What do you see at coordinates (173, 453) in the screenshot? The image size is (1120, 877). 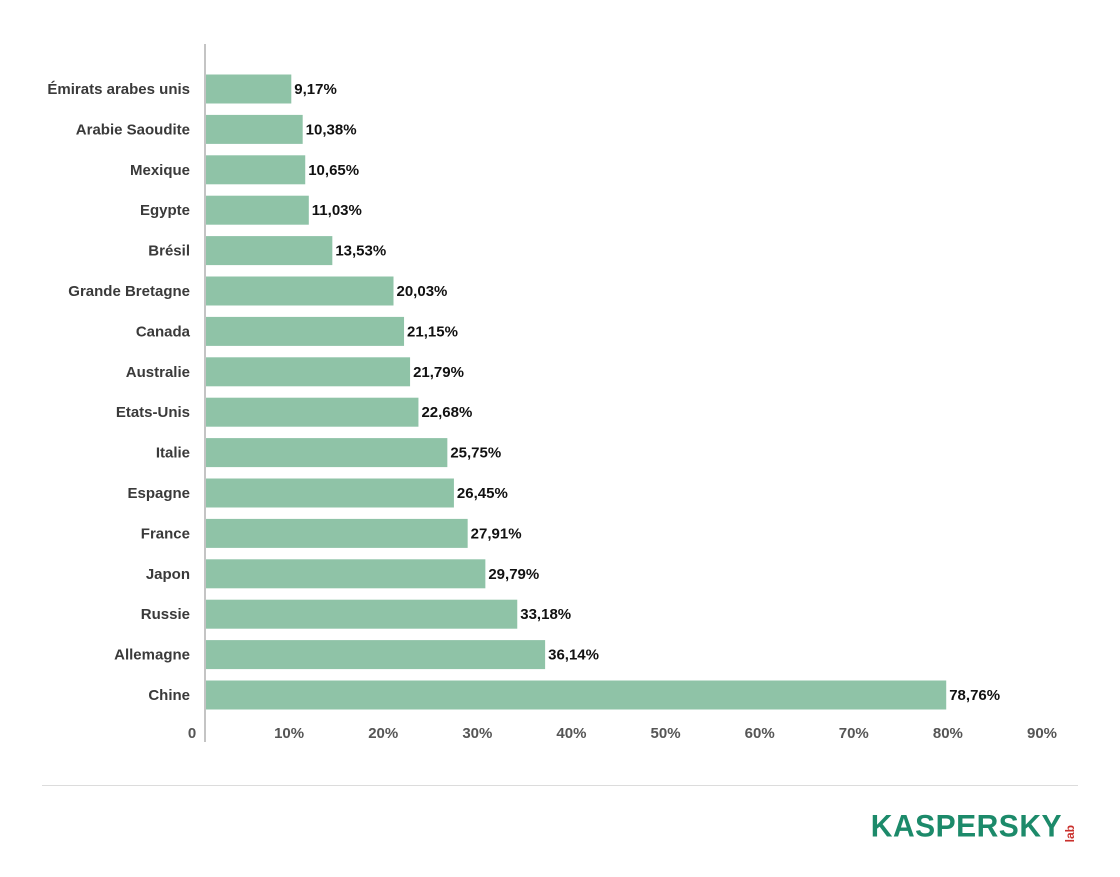 I see `category-label: Italie` at bounding box center [173, 453].